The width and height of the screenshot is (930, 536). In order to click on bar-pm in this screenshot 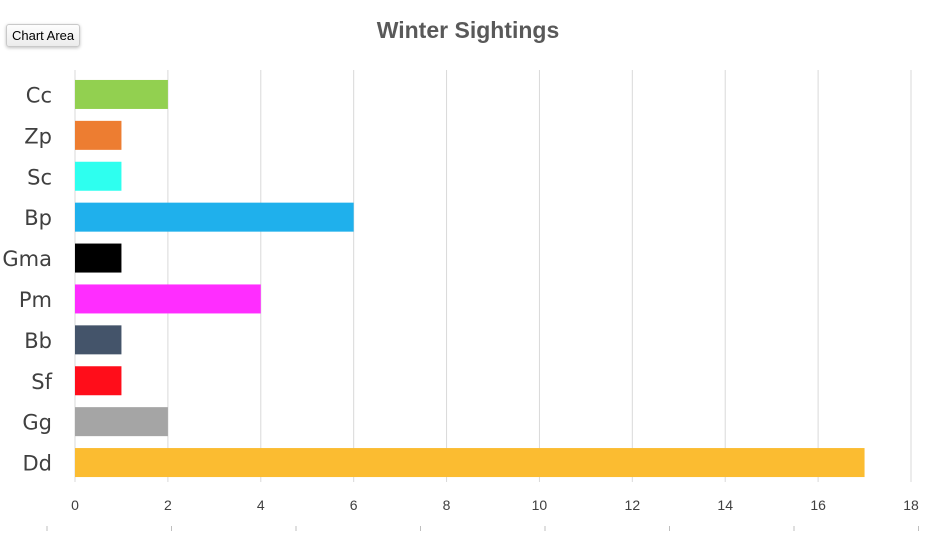, I will do `click(168, 299)`.